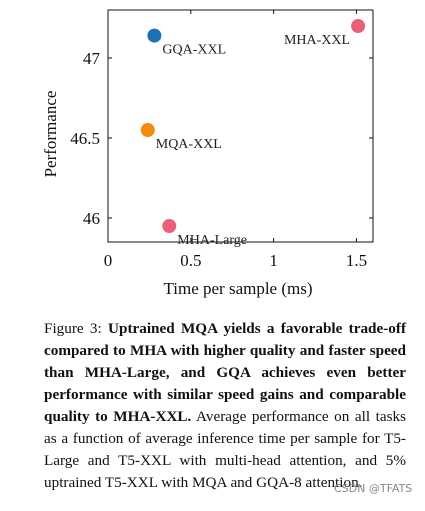 This screenshot has height=511, width=425. Describe the element at coordinates (189, 144) in the screenshot. I see `point-label-mqa-xxl: MQA-XXL` at that location.